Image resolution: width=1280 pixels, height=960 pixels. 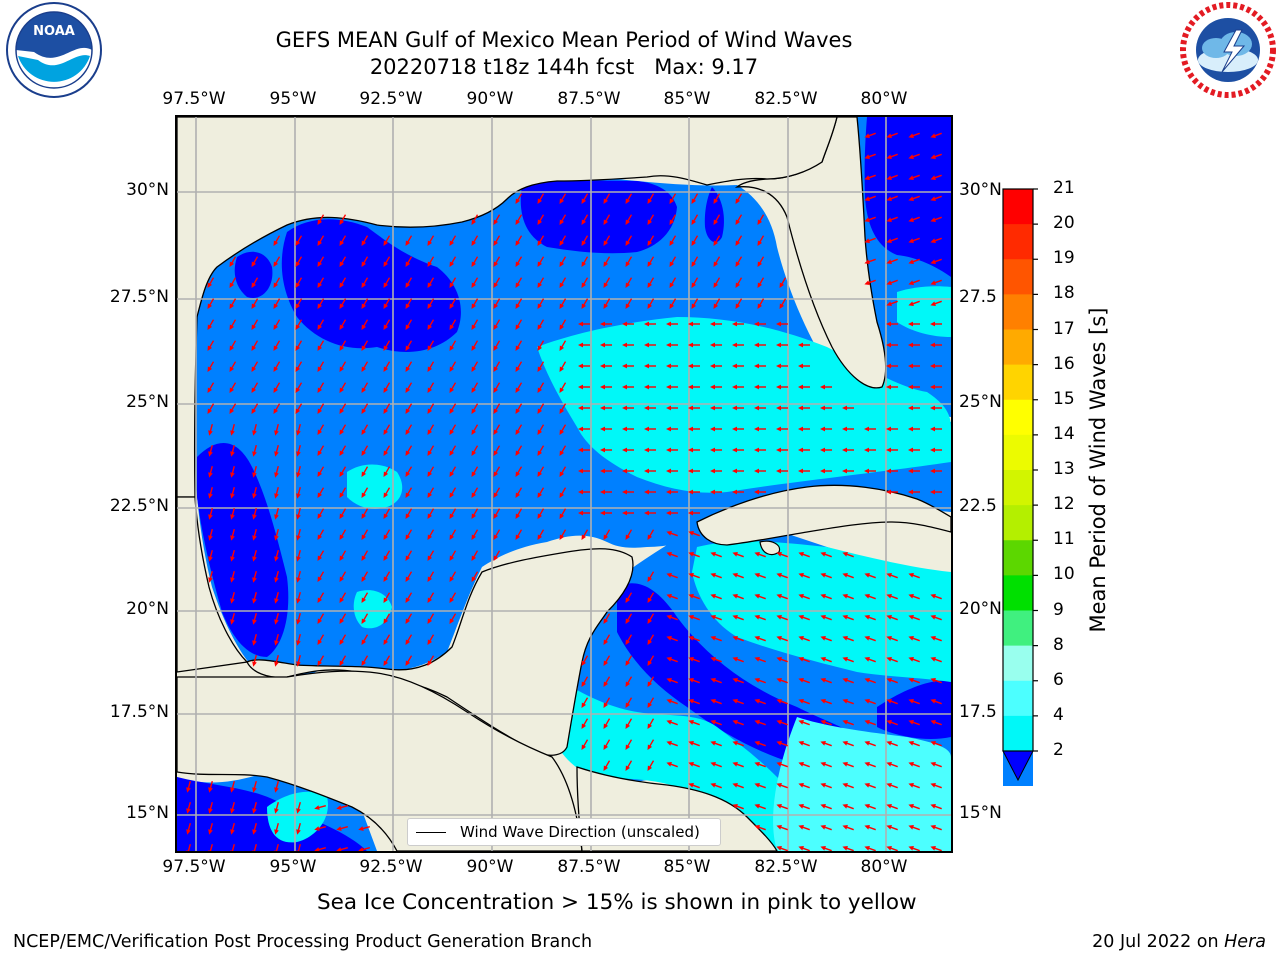 I want to click on legend-line-swatch, so click(x=431, y=832).